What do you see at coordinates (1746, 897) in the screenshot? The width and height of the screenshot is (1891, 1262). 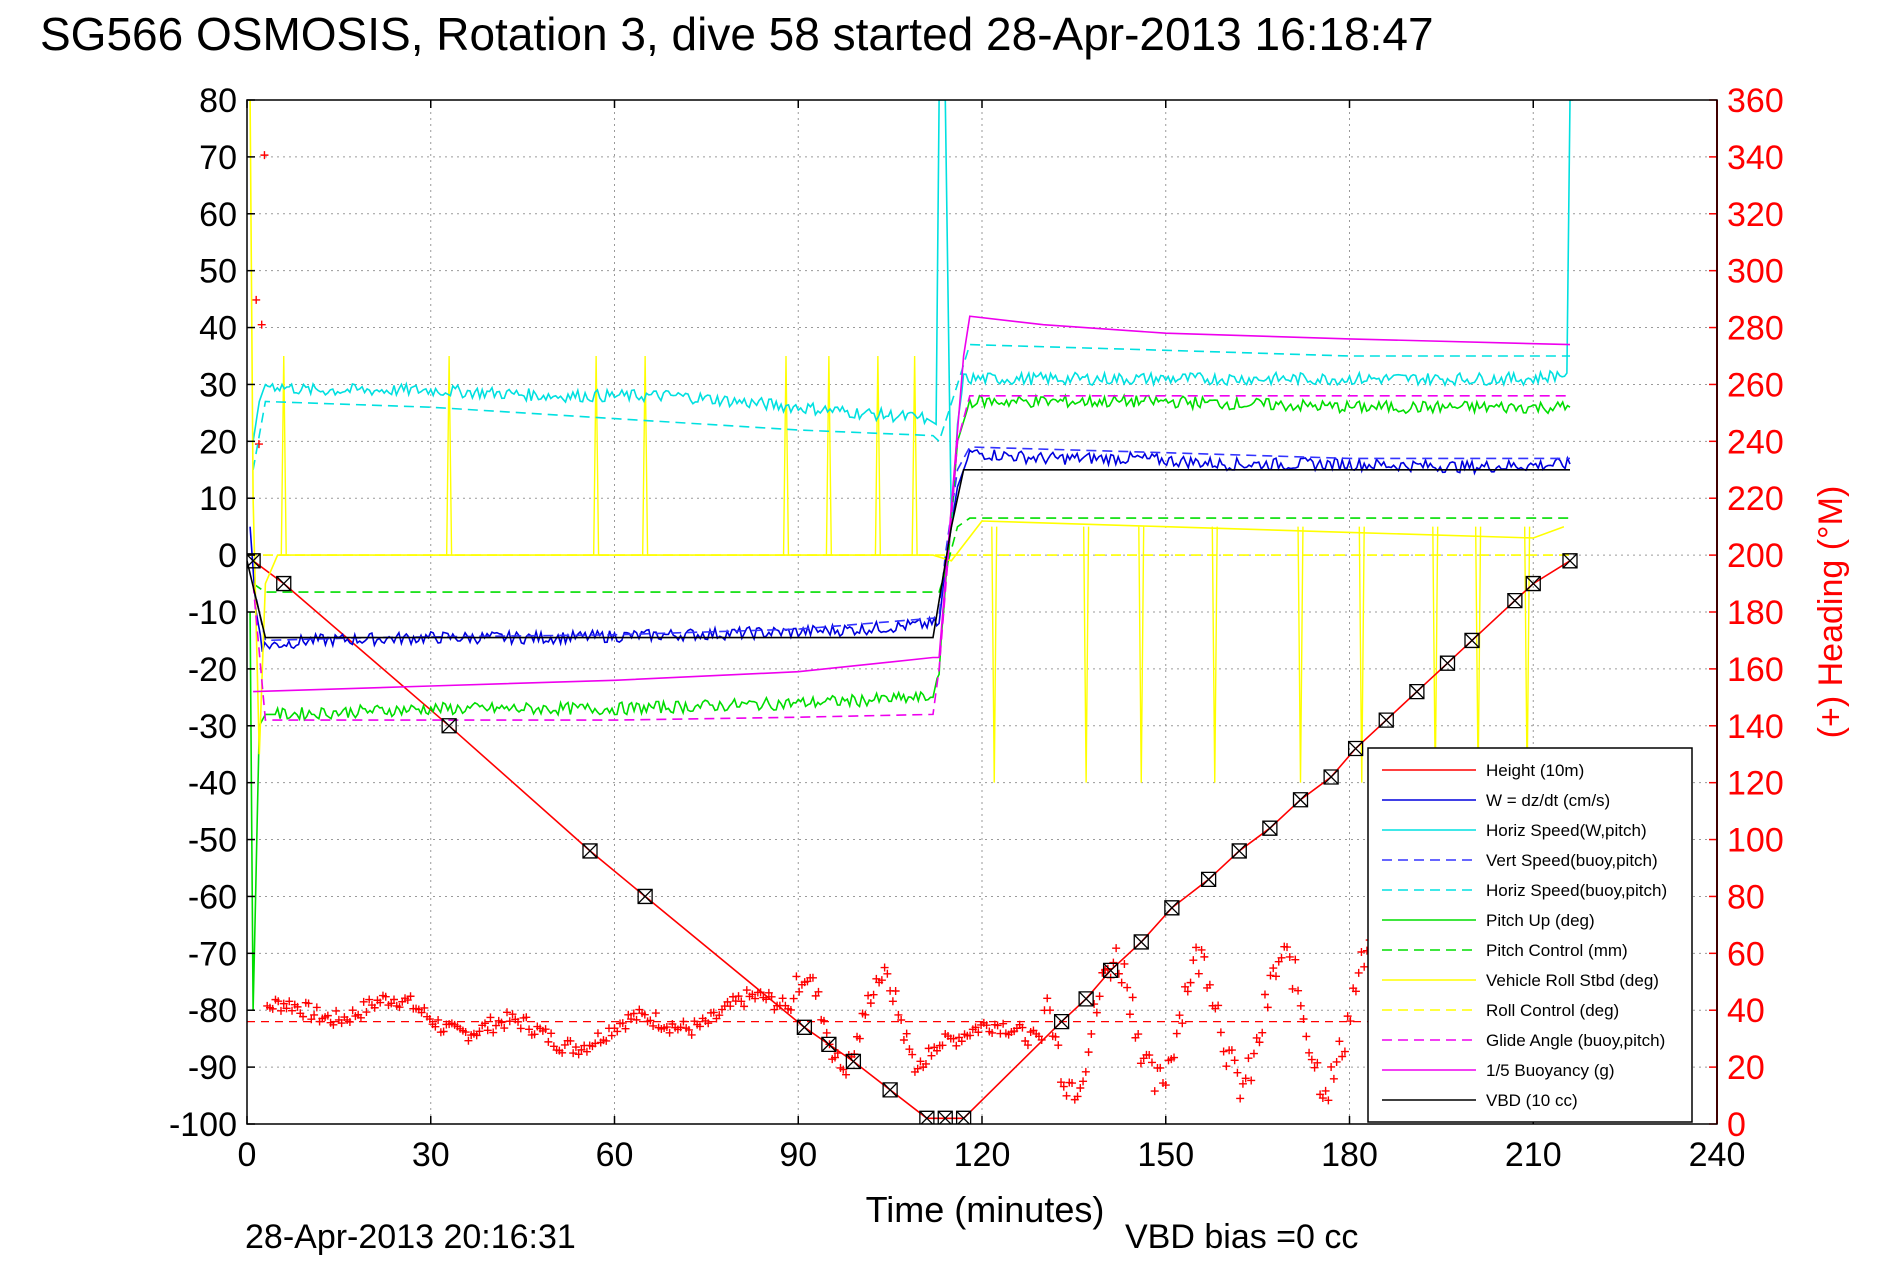 I see `right-tick-label: 80` at bounding box center [1746, 897].